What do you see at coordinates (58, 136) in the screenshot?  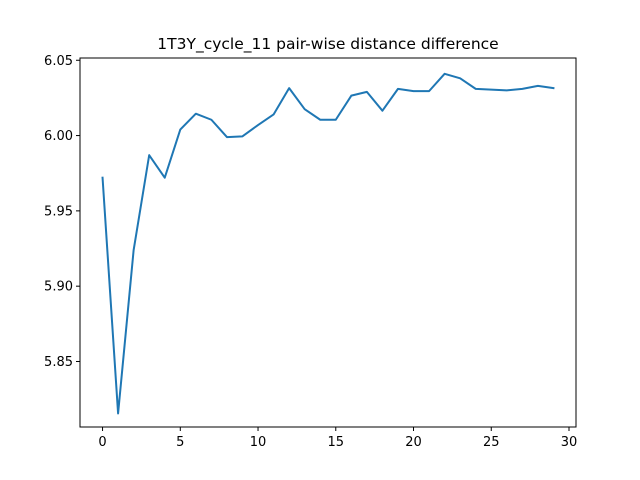 I see `y-tick-label: 6.00` at bounding box center [58, 136].